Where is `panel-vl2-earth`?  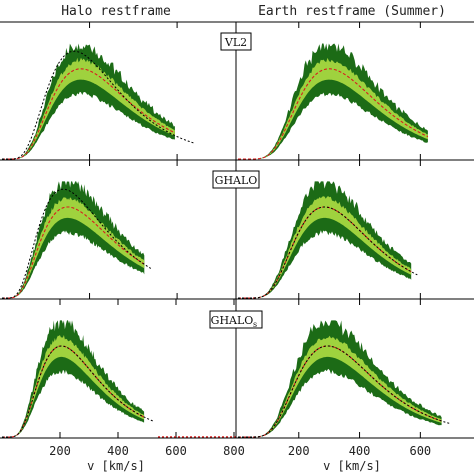 panel-vl2-earth is located at coordinates (333, 91).